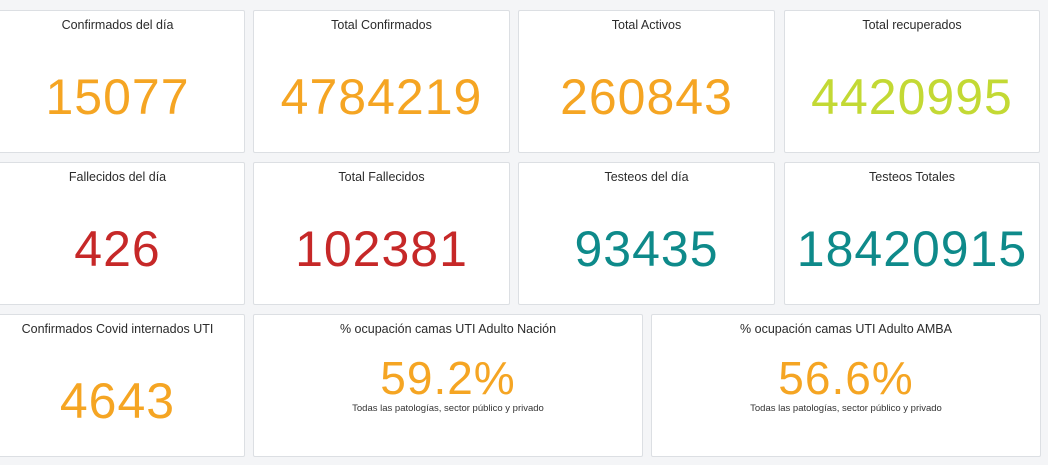 The image size is (1048, 465). I want to click on card-fallecidos-del-dia: Fallecidos del día 426, so click(122, 233).